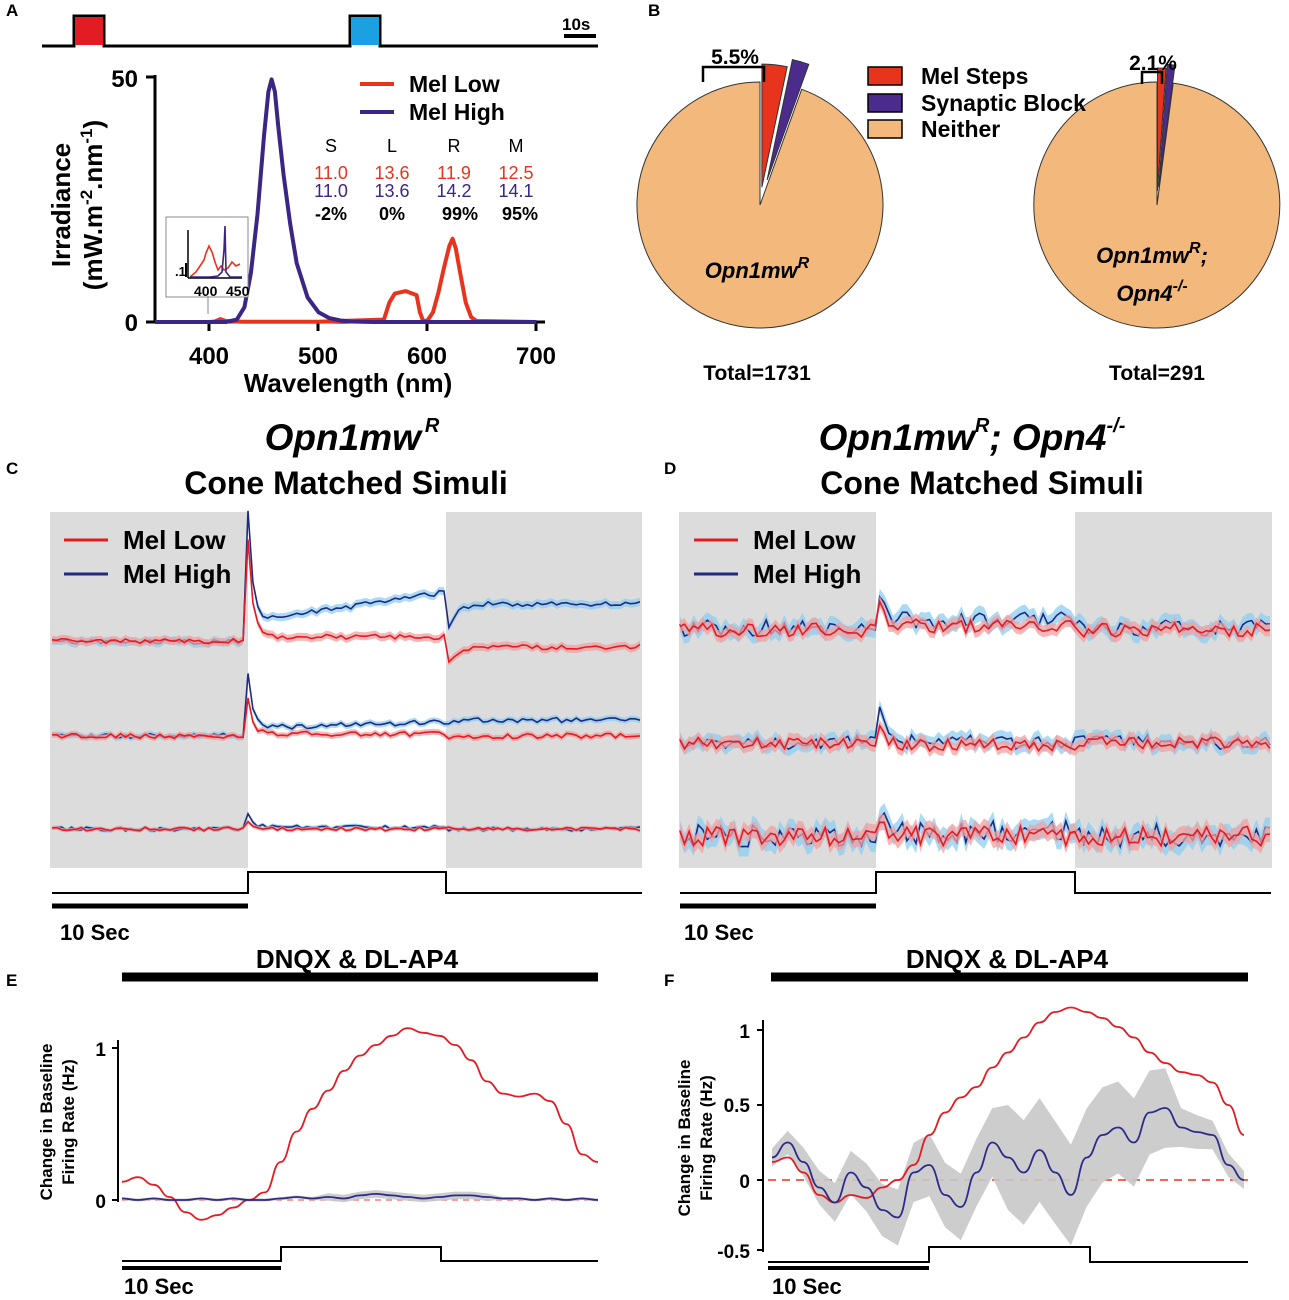 This screenshot has width=1289, height=1300. Describe the element at coordinates (515, 191) in the screenshot. I see `svg-text: 14.1` at that location.